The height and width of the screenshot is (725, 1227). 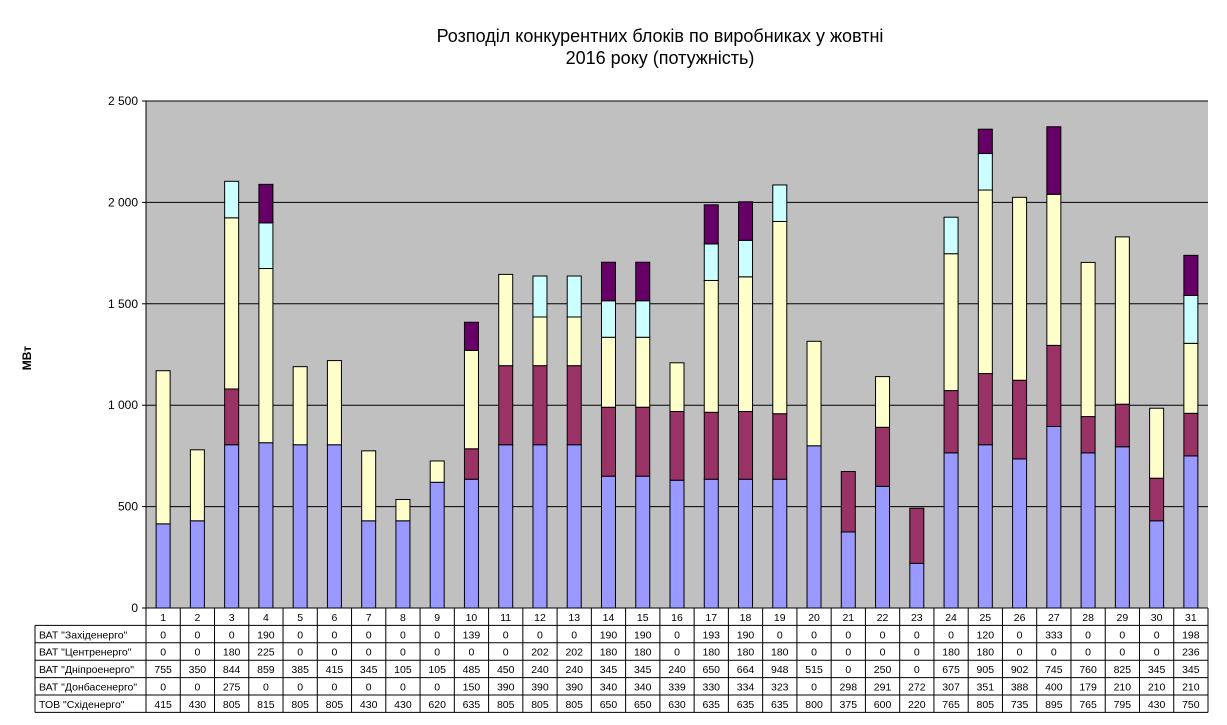 What do you see at coordinates (540, 618) in the screenshot?
I see `x-tick-label: 12` at bounding box center [540, 618].